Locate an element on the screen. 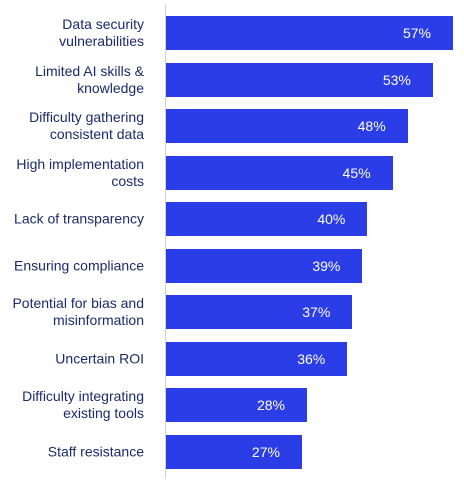  value-label: 57% is located at coordinates (416, 33).